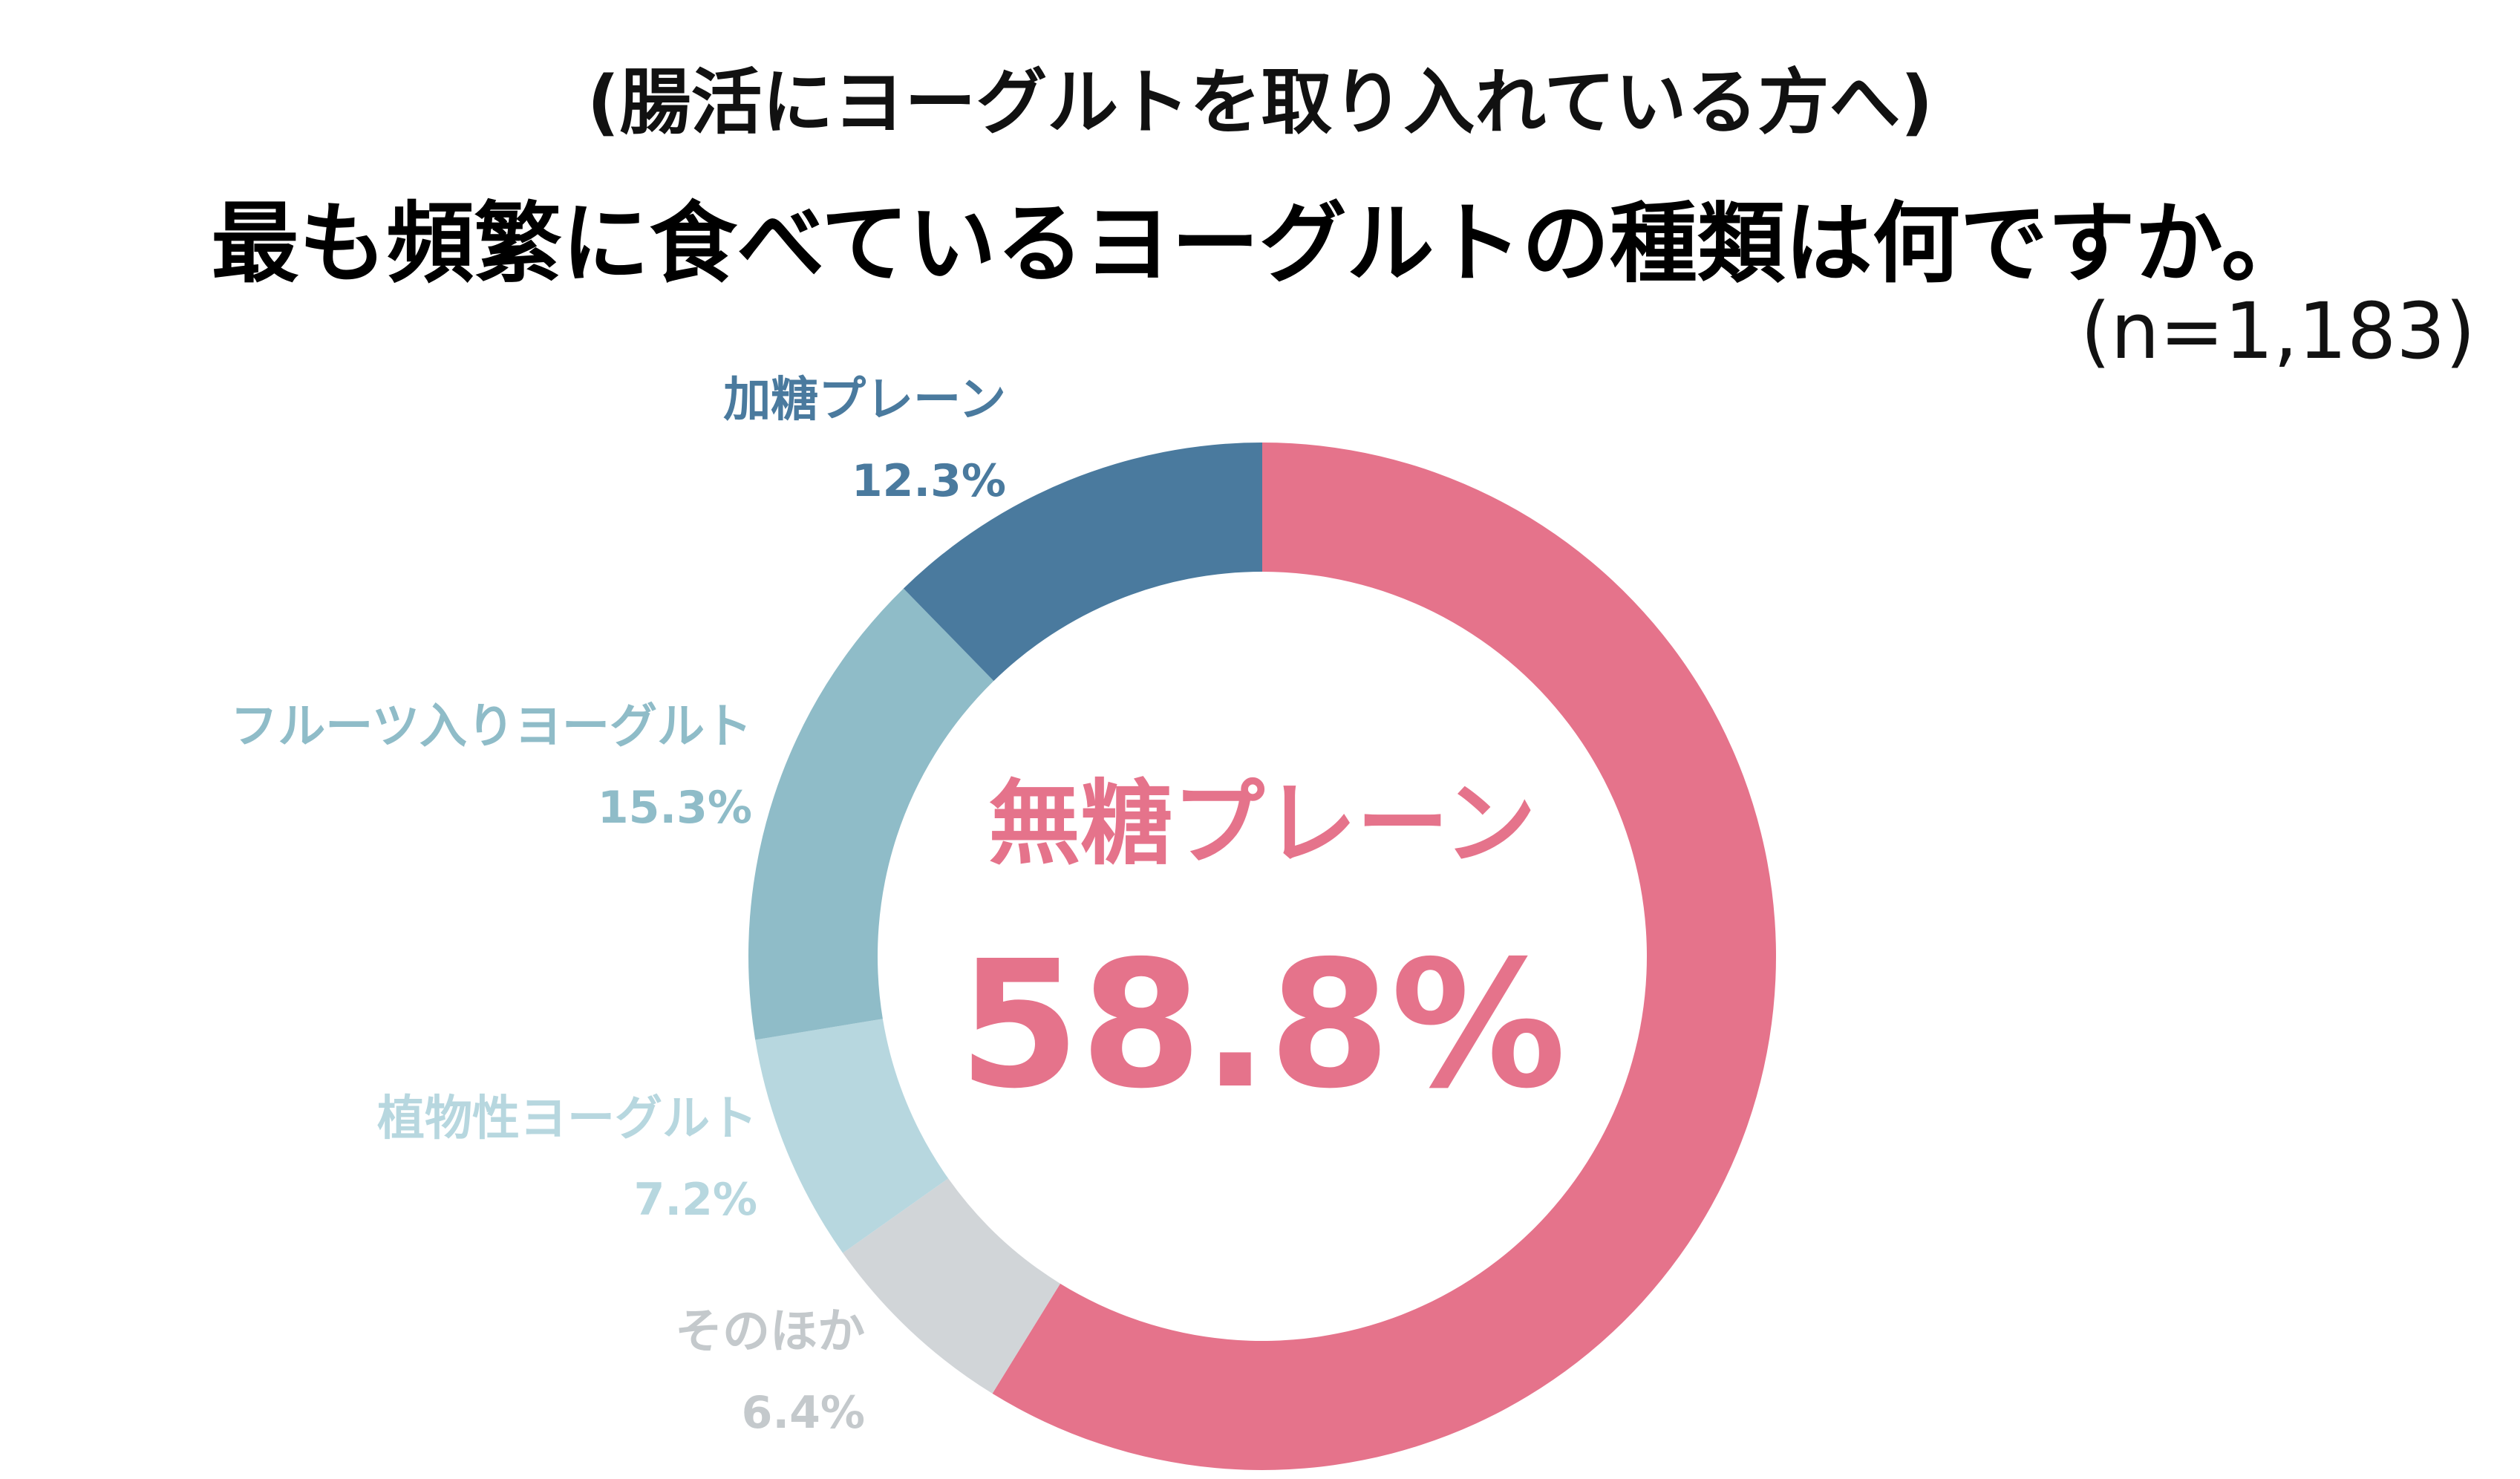 The width and height of the screenshot is (2520, 1479). I want to click on slice-value-3: 7.2%, so click(695, 1200).